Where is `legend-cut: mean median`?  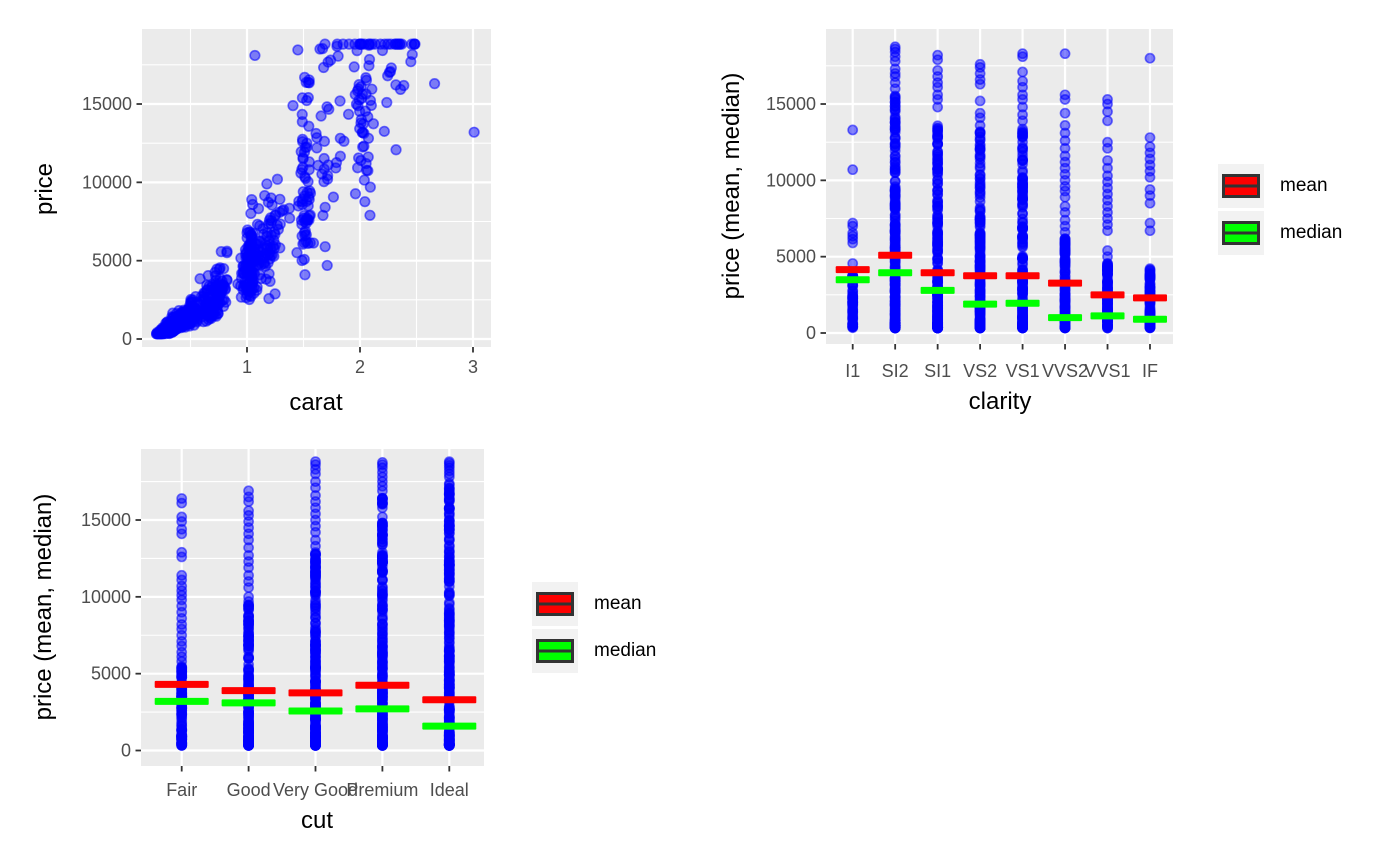
legend-cut: mean median is located at coordinates (594, 627).